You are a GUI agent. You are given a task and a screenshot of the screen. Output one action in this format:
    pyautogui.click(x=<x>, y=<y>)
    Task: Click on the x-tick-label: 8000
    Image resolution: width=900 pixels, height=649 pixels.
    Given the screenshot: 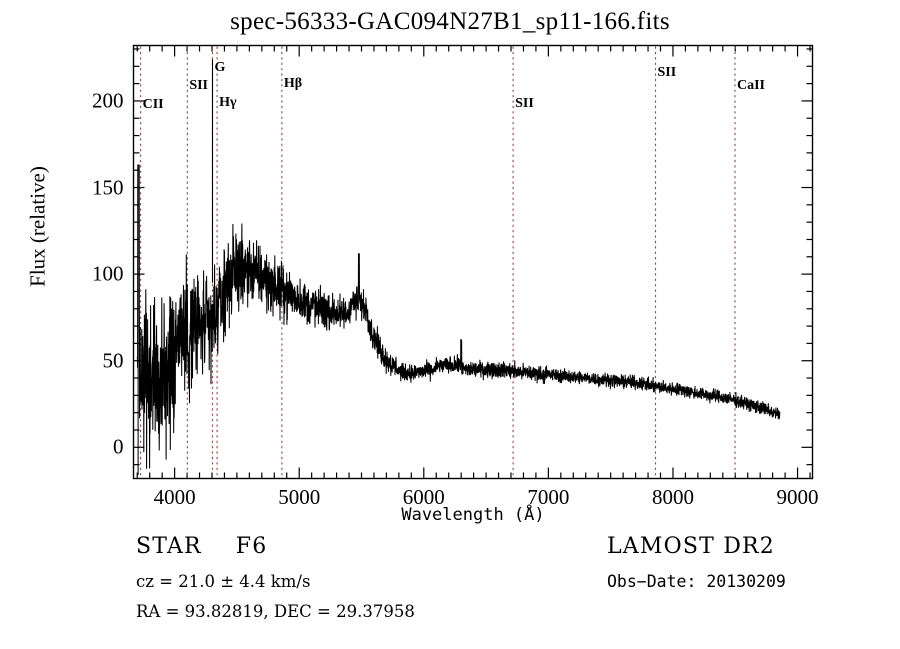 What is the action you would take?
    pyautogui.click(x=672, y=496)
    